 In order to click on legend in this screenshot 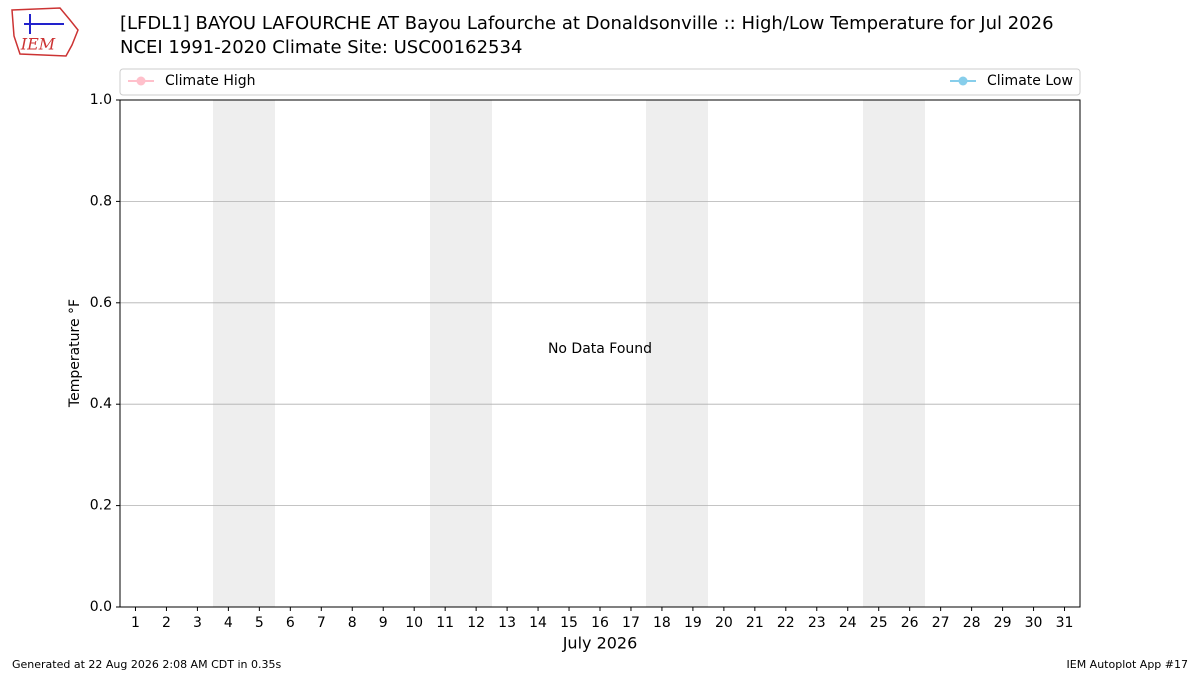, I will do `click(600, 82)`.